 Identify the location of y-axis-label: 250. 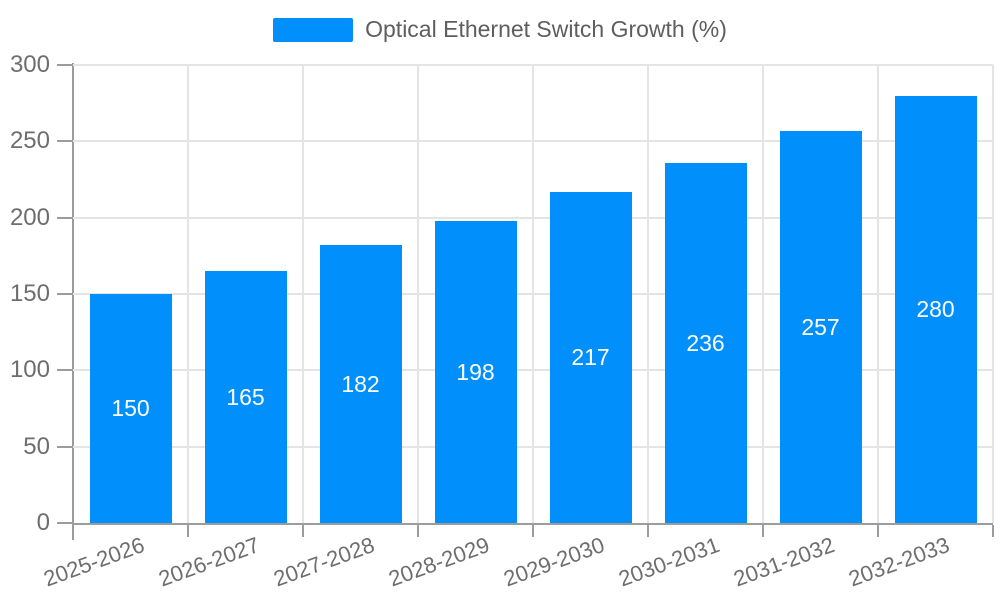
(29, 141).